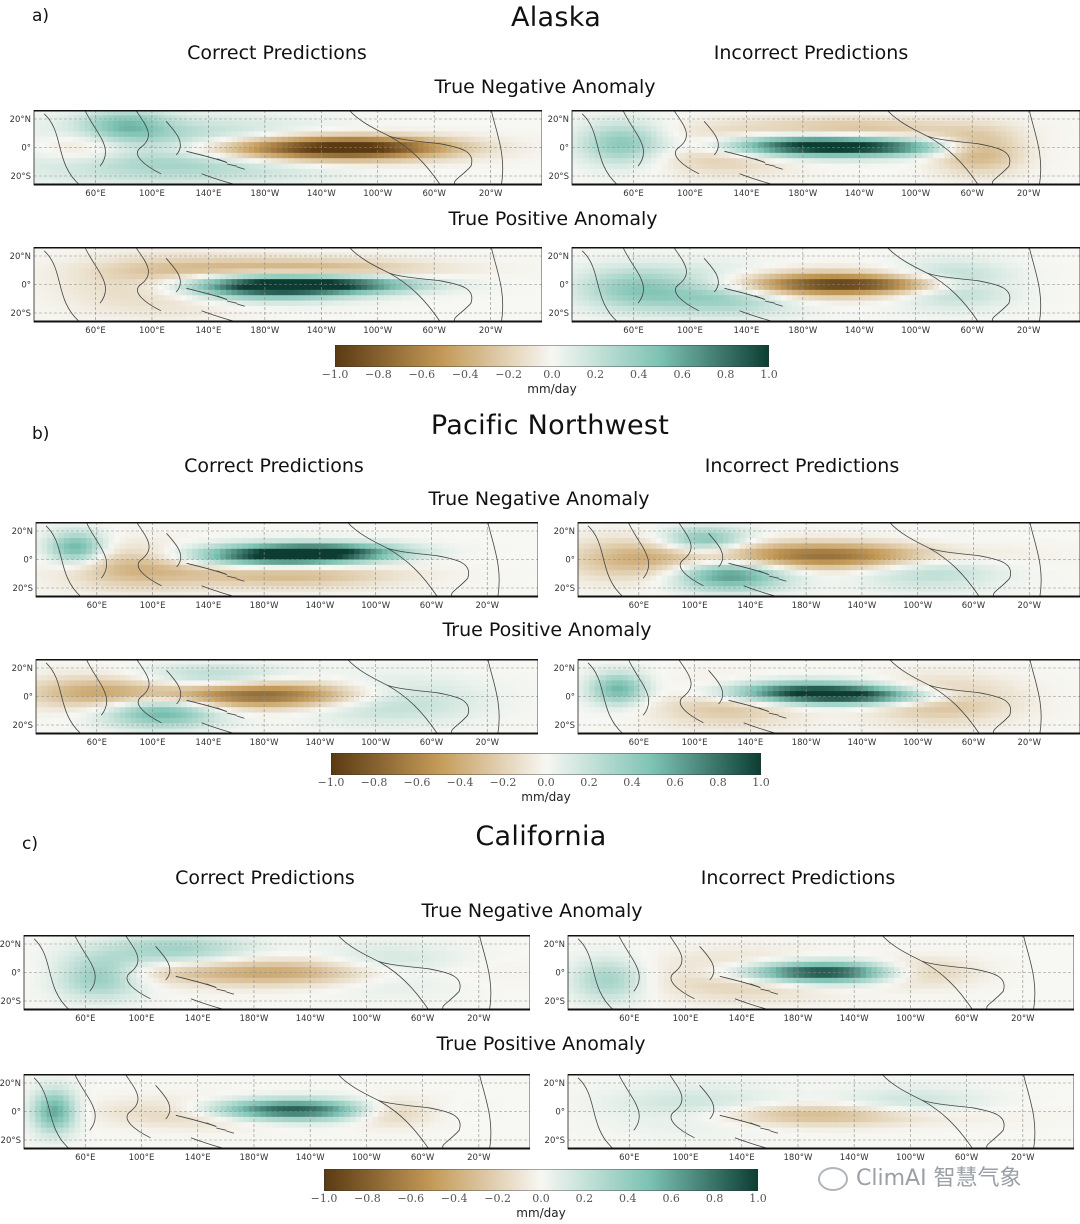  What do you see at coordinates (833, 1179) in the screenshot?
I see `wechat-icon` at bounding box center [833, 1179].